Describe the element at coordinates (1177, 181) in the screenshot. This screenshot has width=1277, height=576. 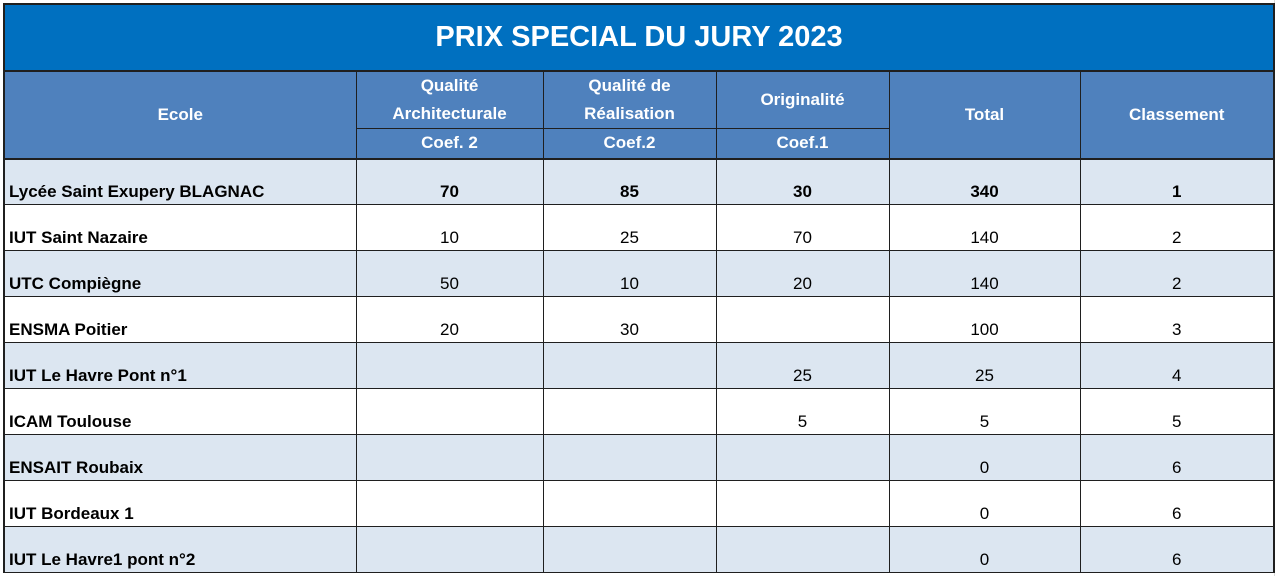
I see `cell-classement: 1` at that location.